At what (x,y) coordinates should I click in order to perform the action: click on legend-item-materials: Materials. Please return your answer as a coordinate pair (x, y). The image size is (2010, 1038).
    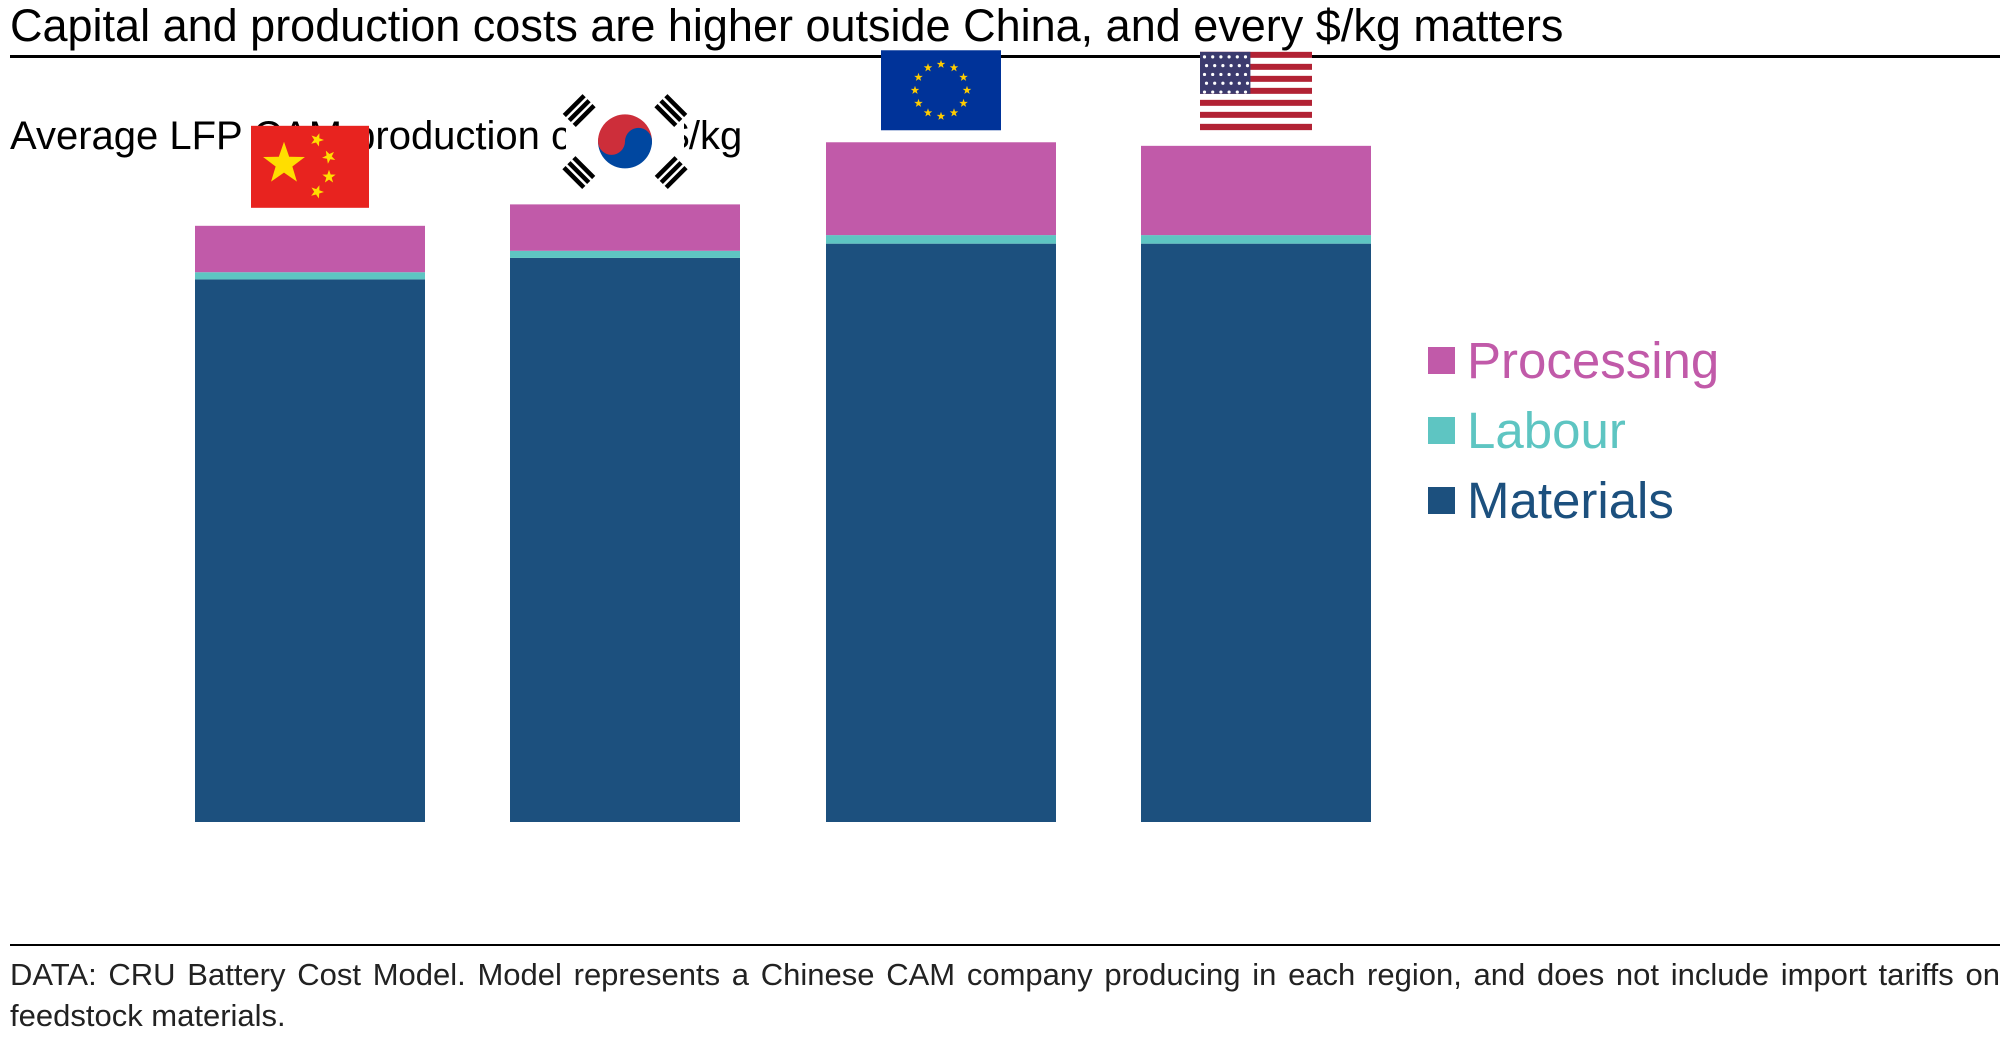
    Looking at the image, I should click on (1551, 500).